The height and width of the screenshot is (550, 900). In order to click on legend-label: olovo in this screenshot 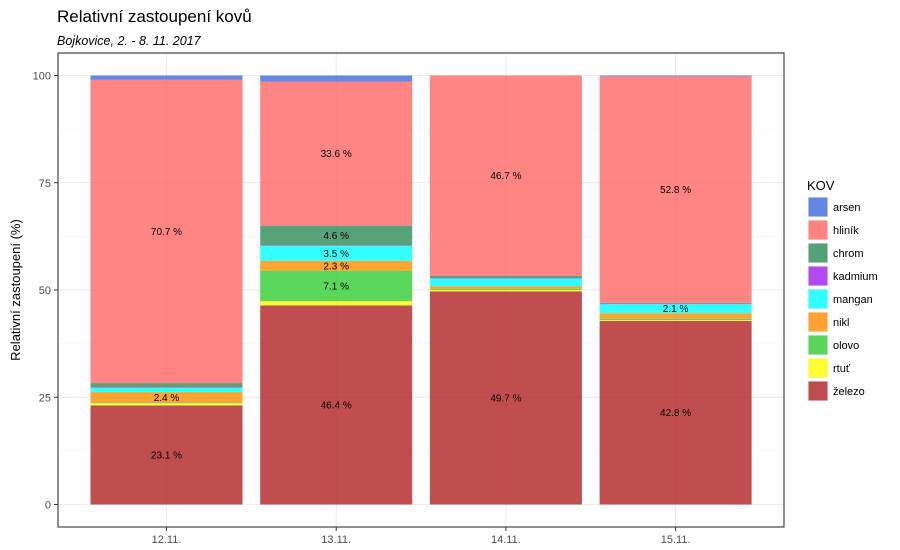, I will do `click(846, 346)`.